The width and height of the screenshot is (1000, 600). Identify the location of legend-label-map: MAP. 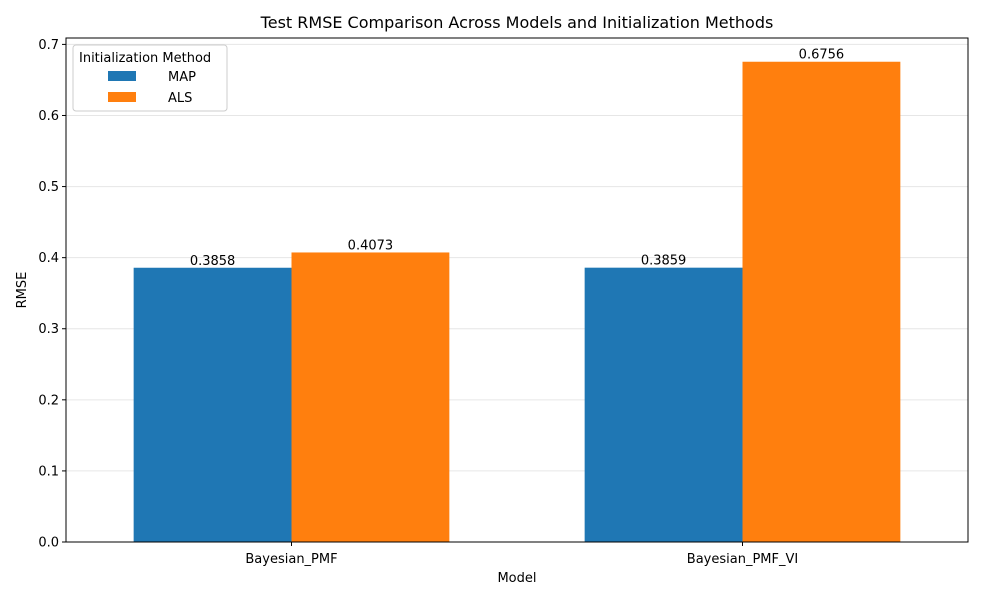
(182, 77).